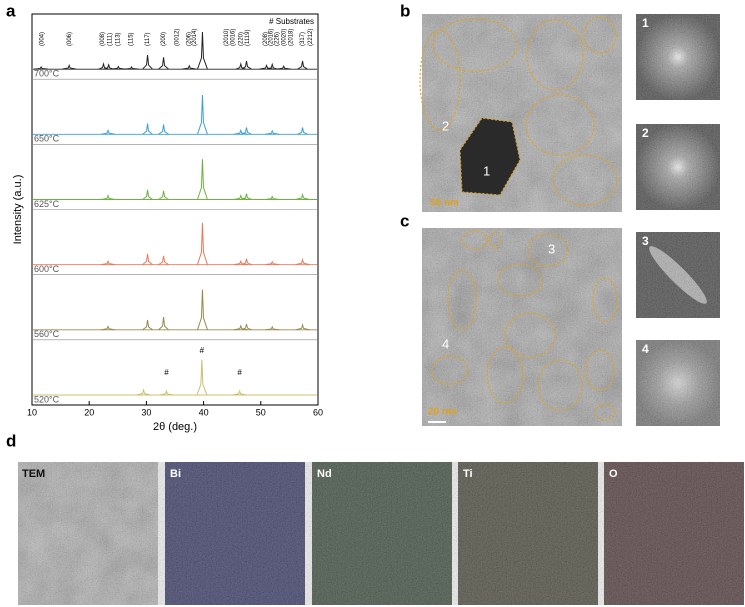  I want to click on particle-label: 3, so click(551, 248).